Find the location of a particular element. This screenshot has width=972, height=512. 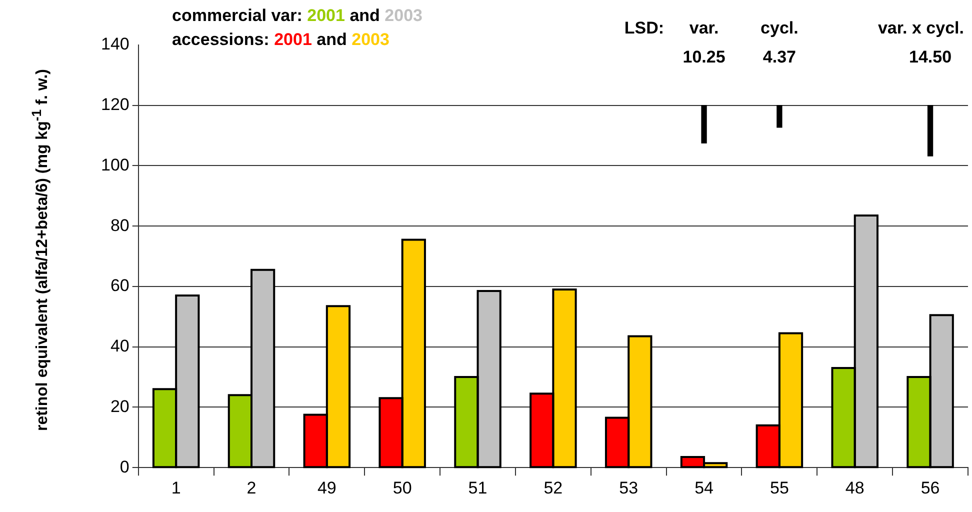

x-tick-label: 48 is located at coordinates (854, 488).